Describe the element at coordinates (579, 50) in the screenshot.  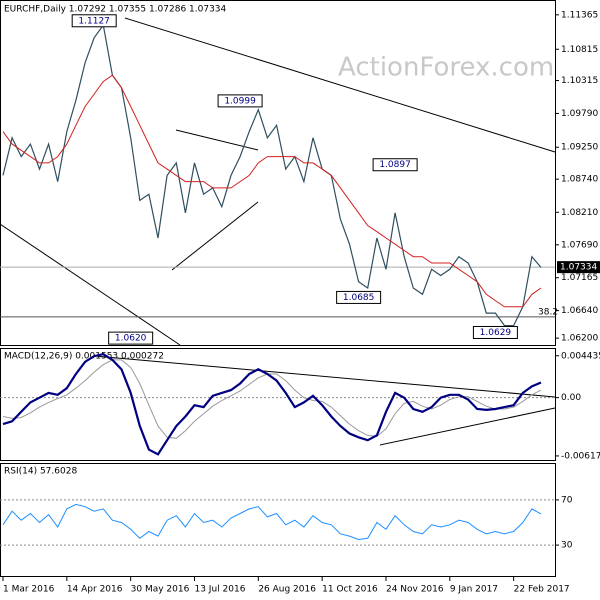
I see `y-tick-label: 1.10815` at that location.